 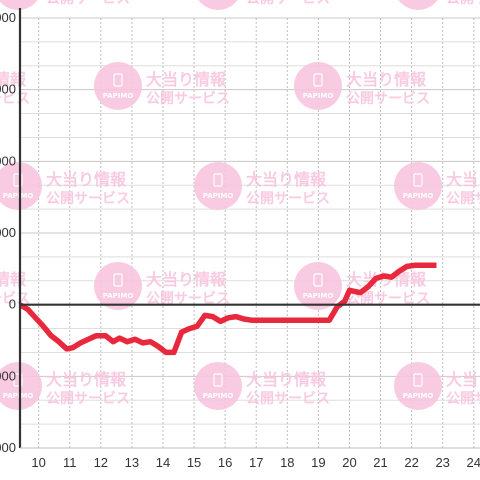 I want to click on x-tick-label: 21, so click(x=380, y=462).